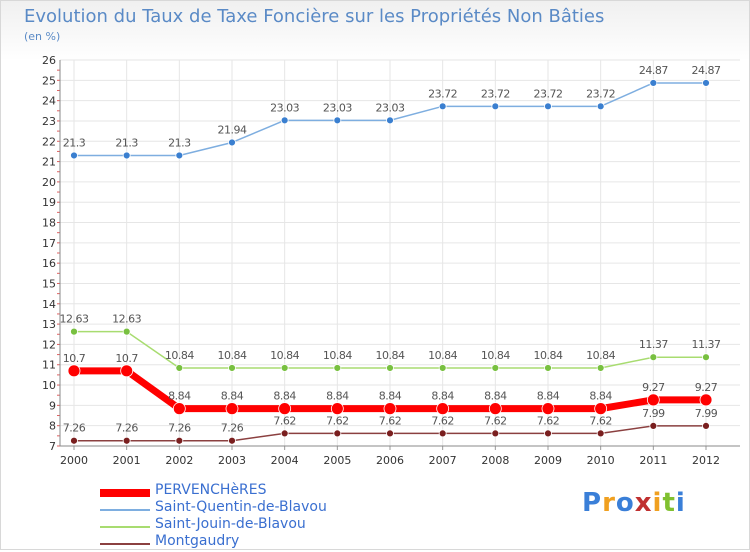  Describe the element at coordinates (211, 490) in the screenshot. I see `legend-label: PERVENCHèRES` at that location.